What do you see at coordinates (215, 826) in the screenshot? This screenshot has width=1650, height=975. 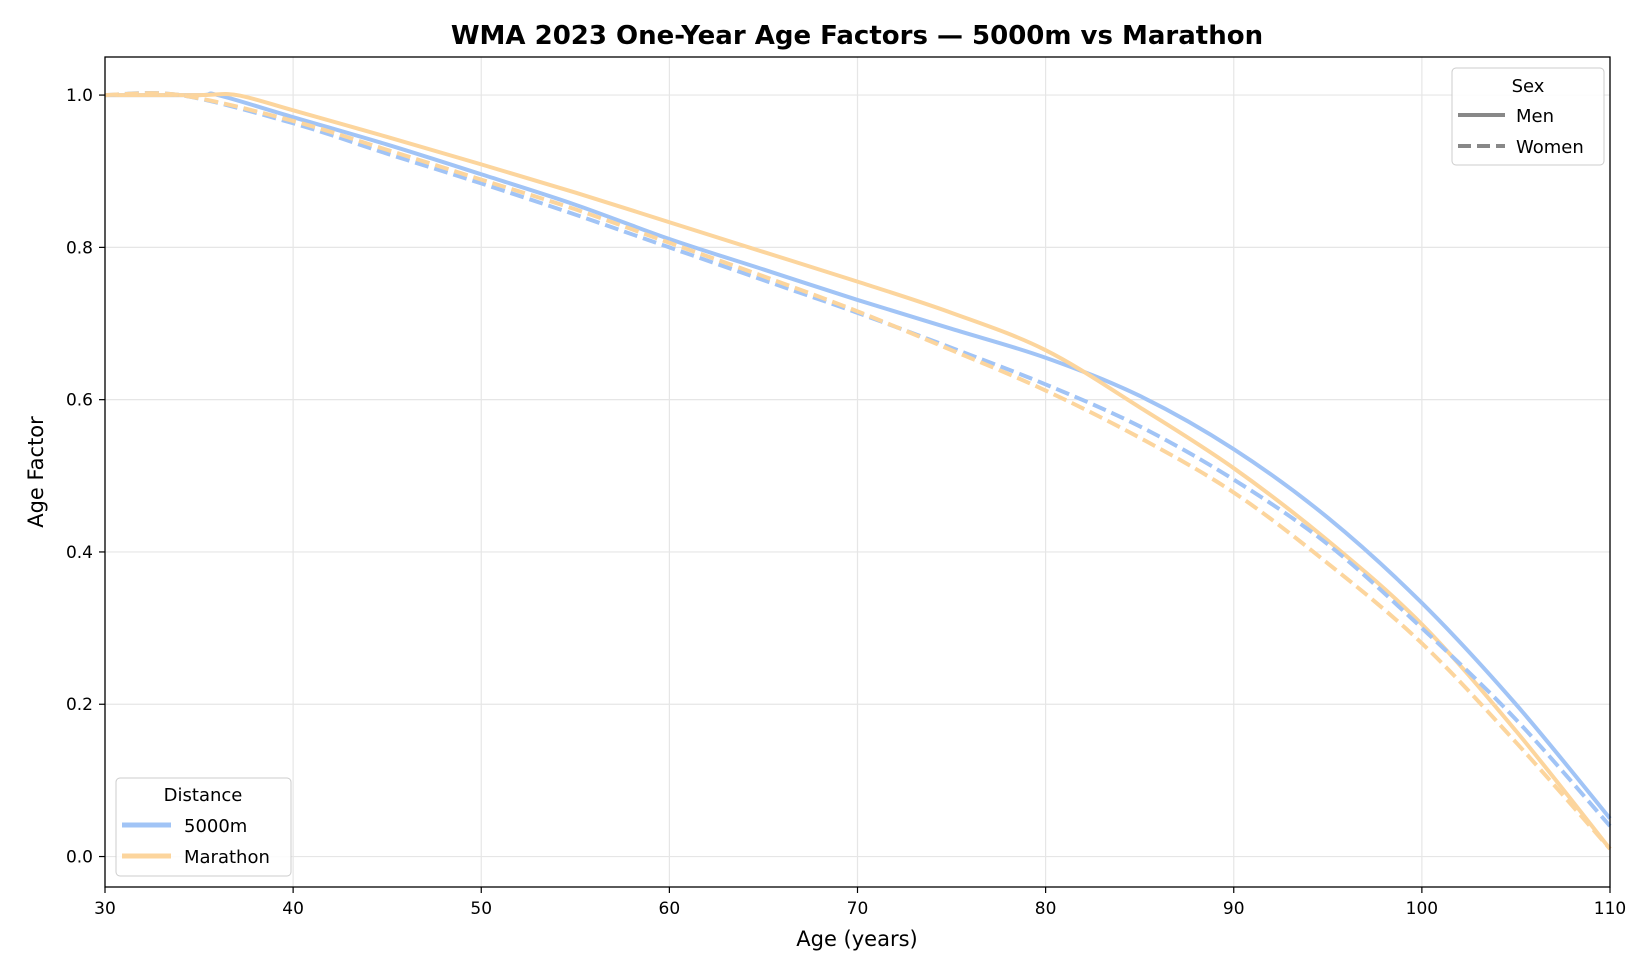 I see `legend-5000m-label: 5000m` at bounding box center [215, 826].